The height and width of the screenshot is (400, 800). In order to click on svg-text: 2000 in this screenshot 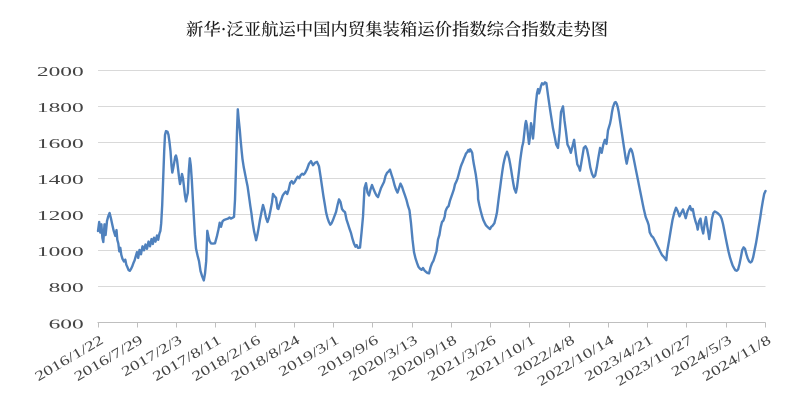, I will do `click(60, 71)`.